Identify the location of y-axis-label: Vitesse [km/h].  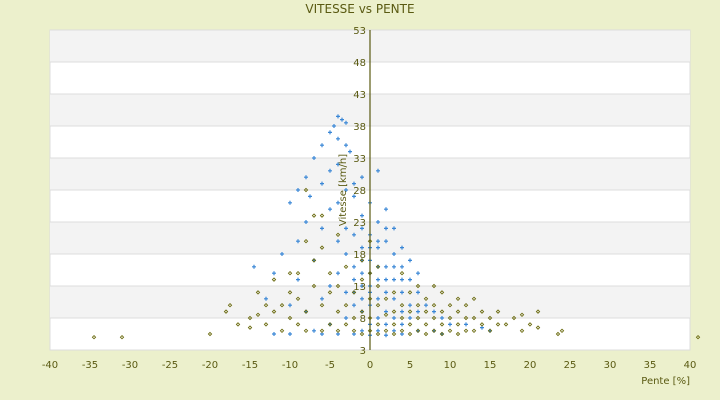
(343, 190).